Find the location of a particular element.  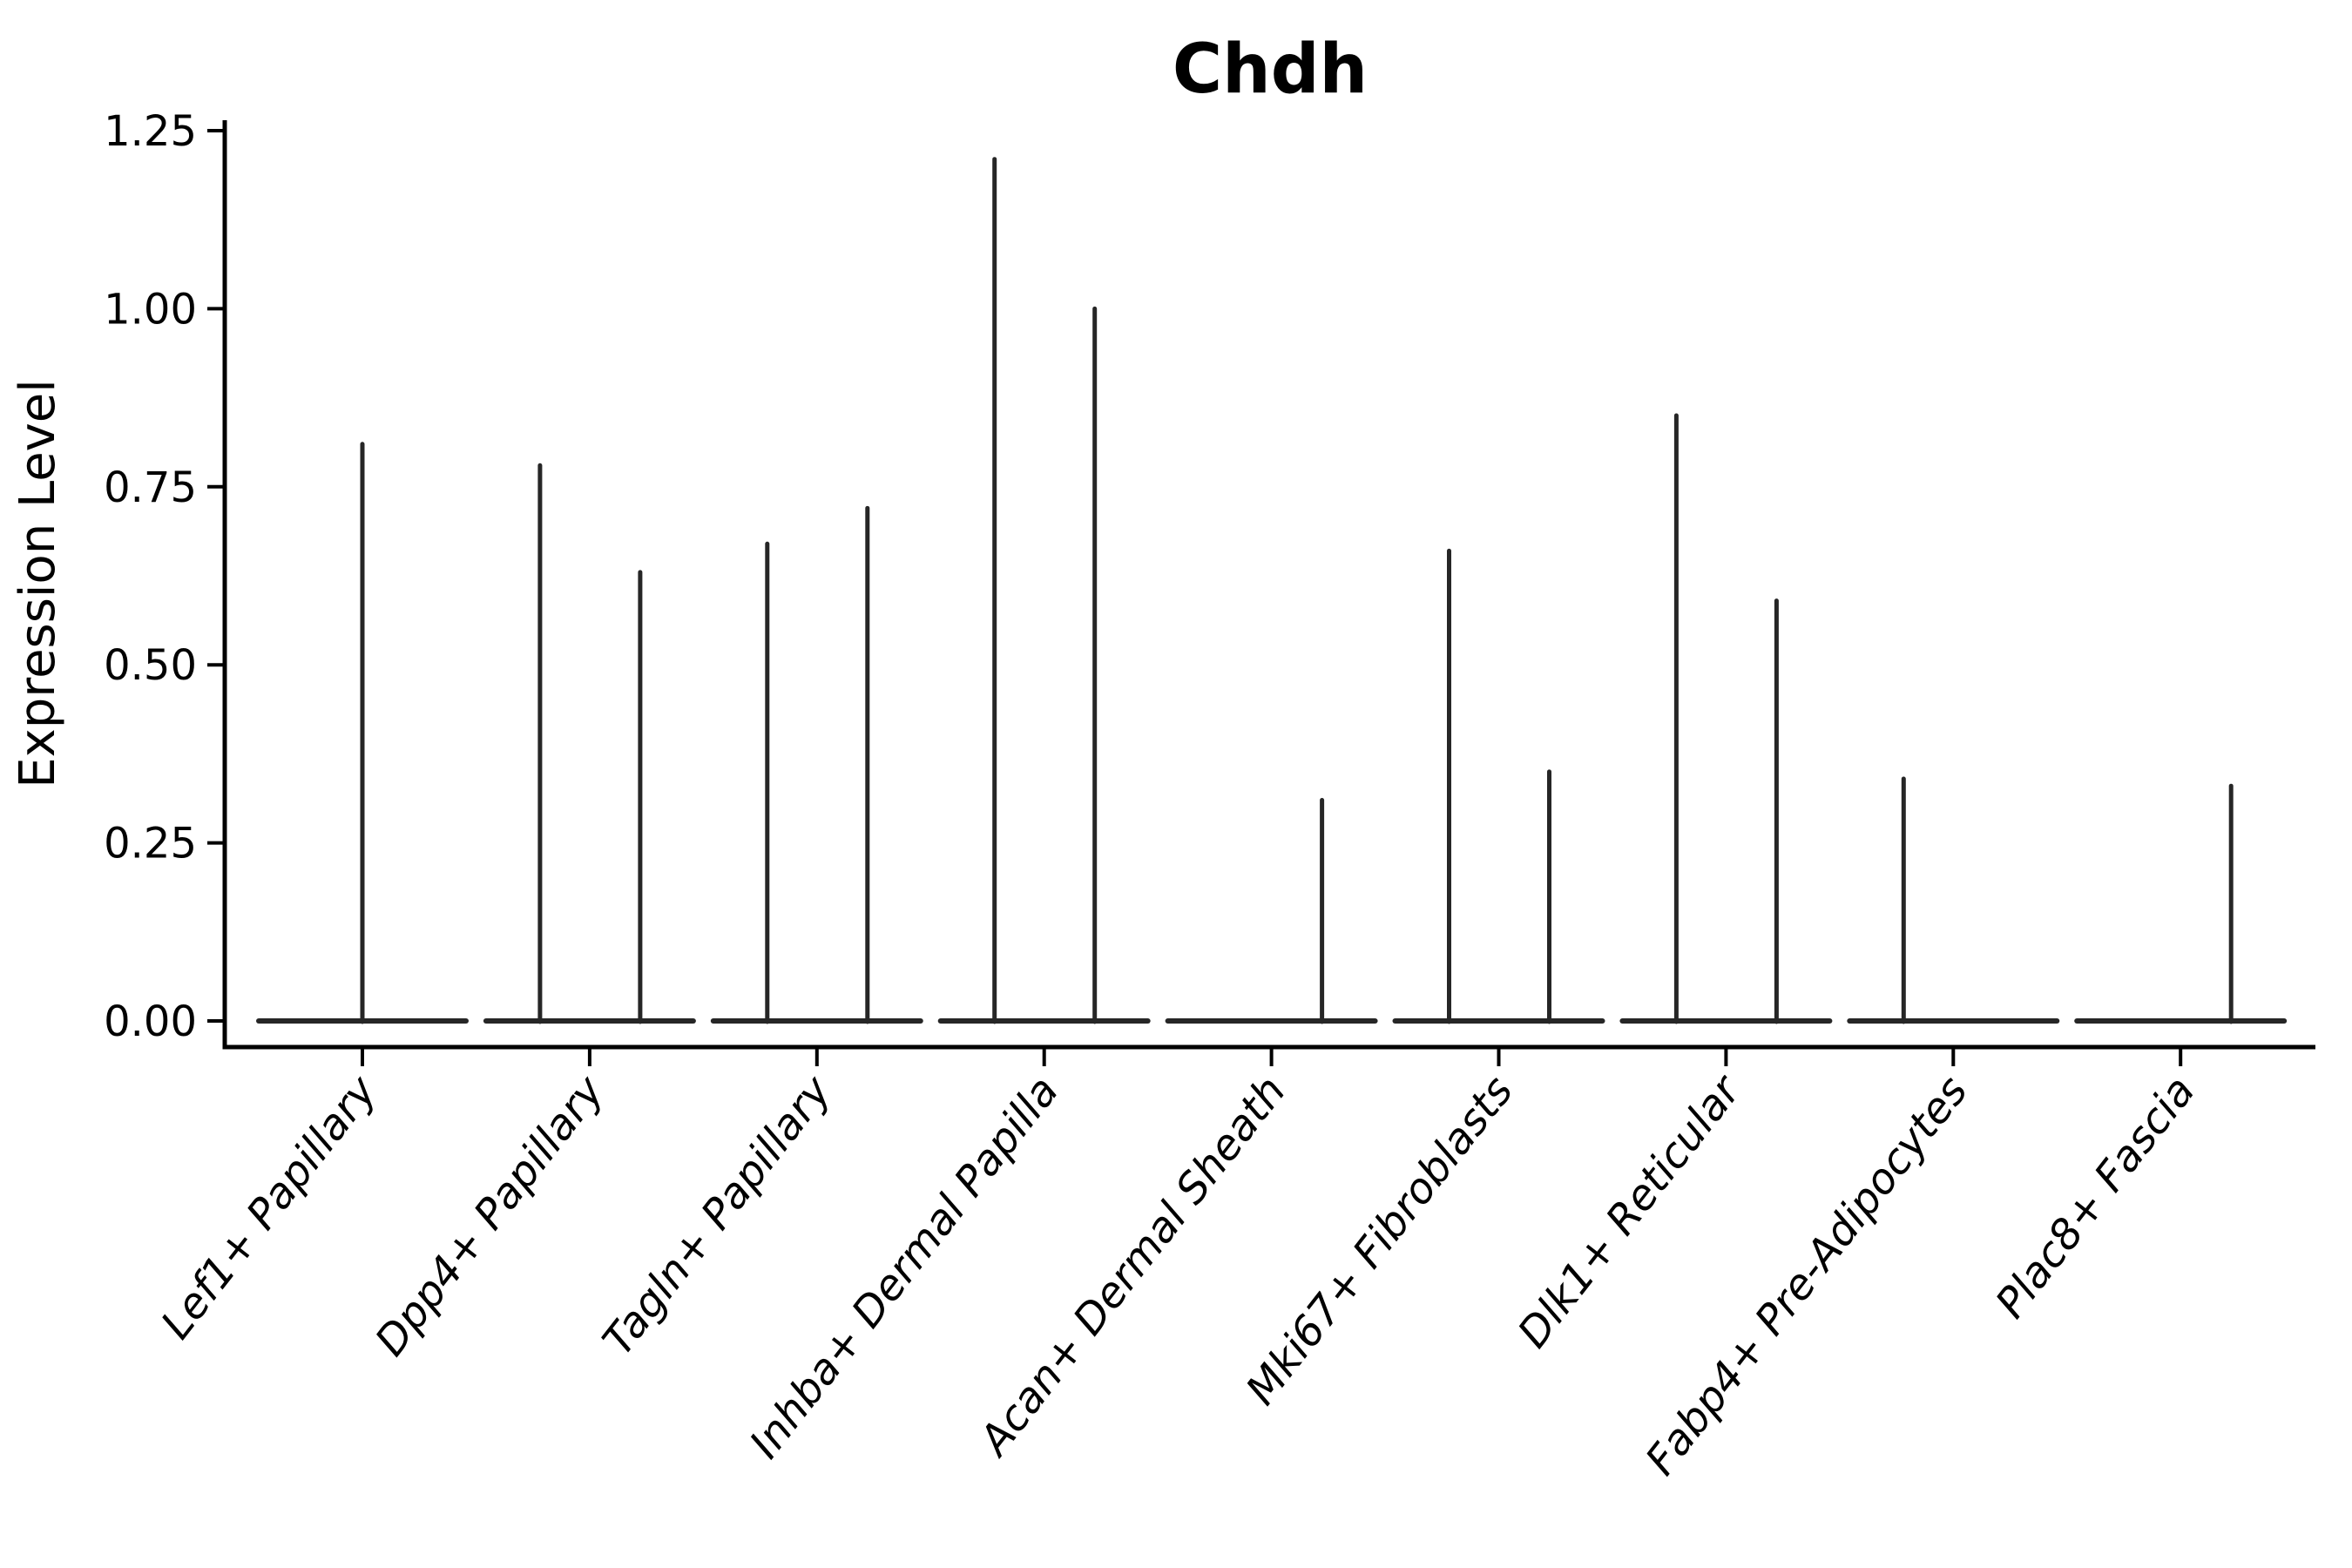

x-tick-label: Plac8+ Fascia is located at coordinates (2095, 1197).